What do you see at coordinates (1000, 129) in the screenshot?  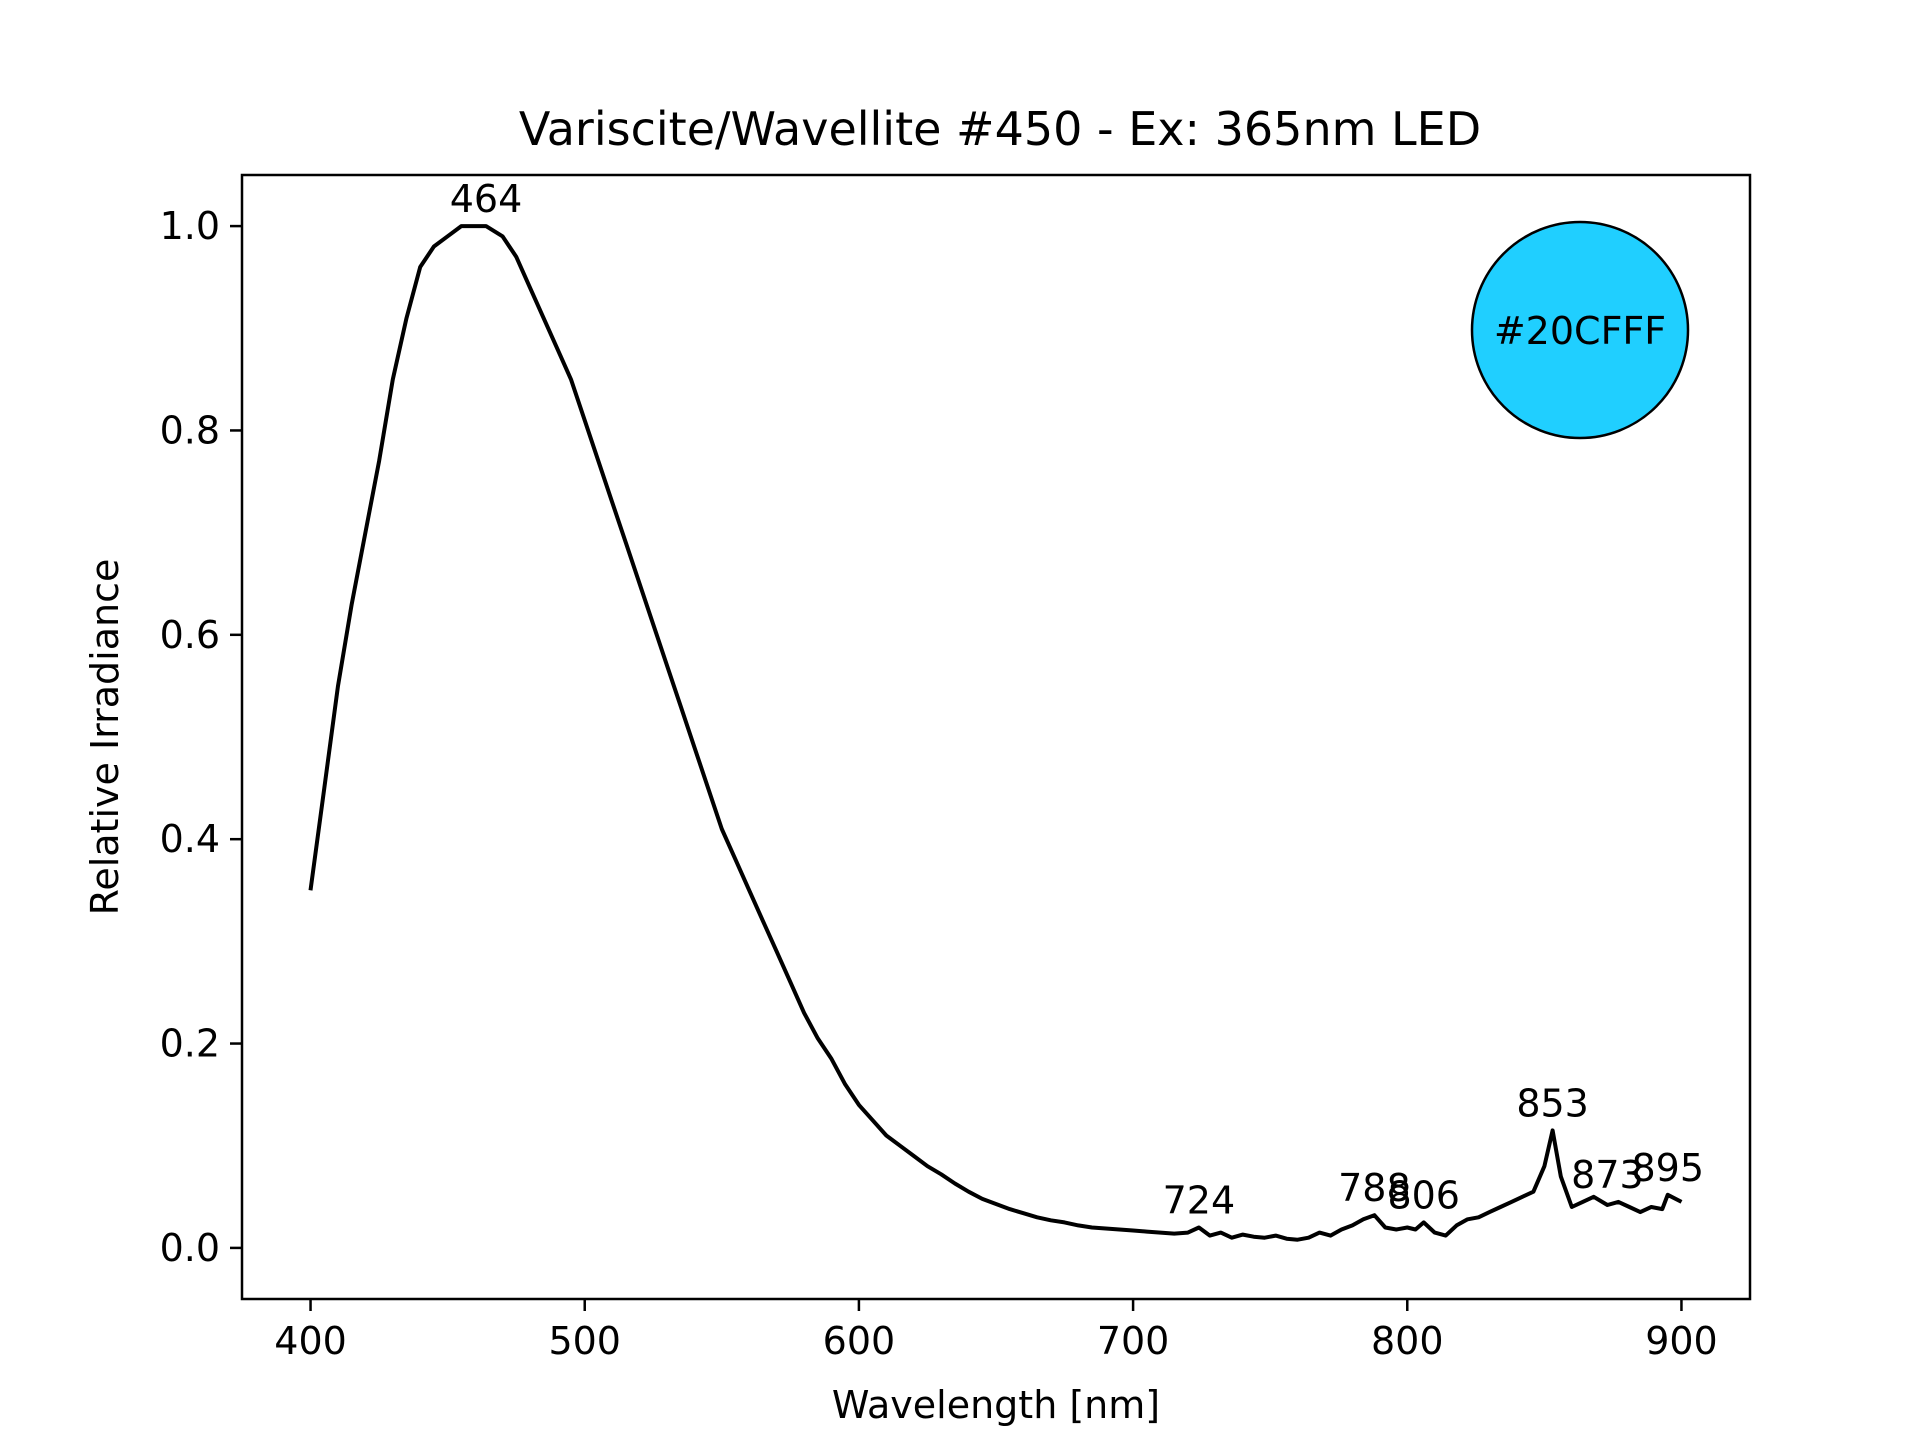 I see `chart-title: Variscite/Wavellite #450 - Ex: 365nm LED` at bounding box center [1000, 129].